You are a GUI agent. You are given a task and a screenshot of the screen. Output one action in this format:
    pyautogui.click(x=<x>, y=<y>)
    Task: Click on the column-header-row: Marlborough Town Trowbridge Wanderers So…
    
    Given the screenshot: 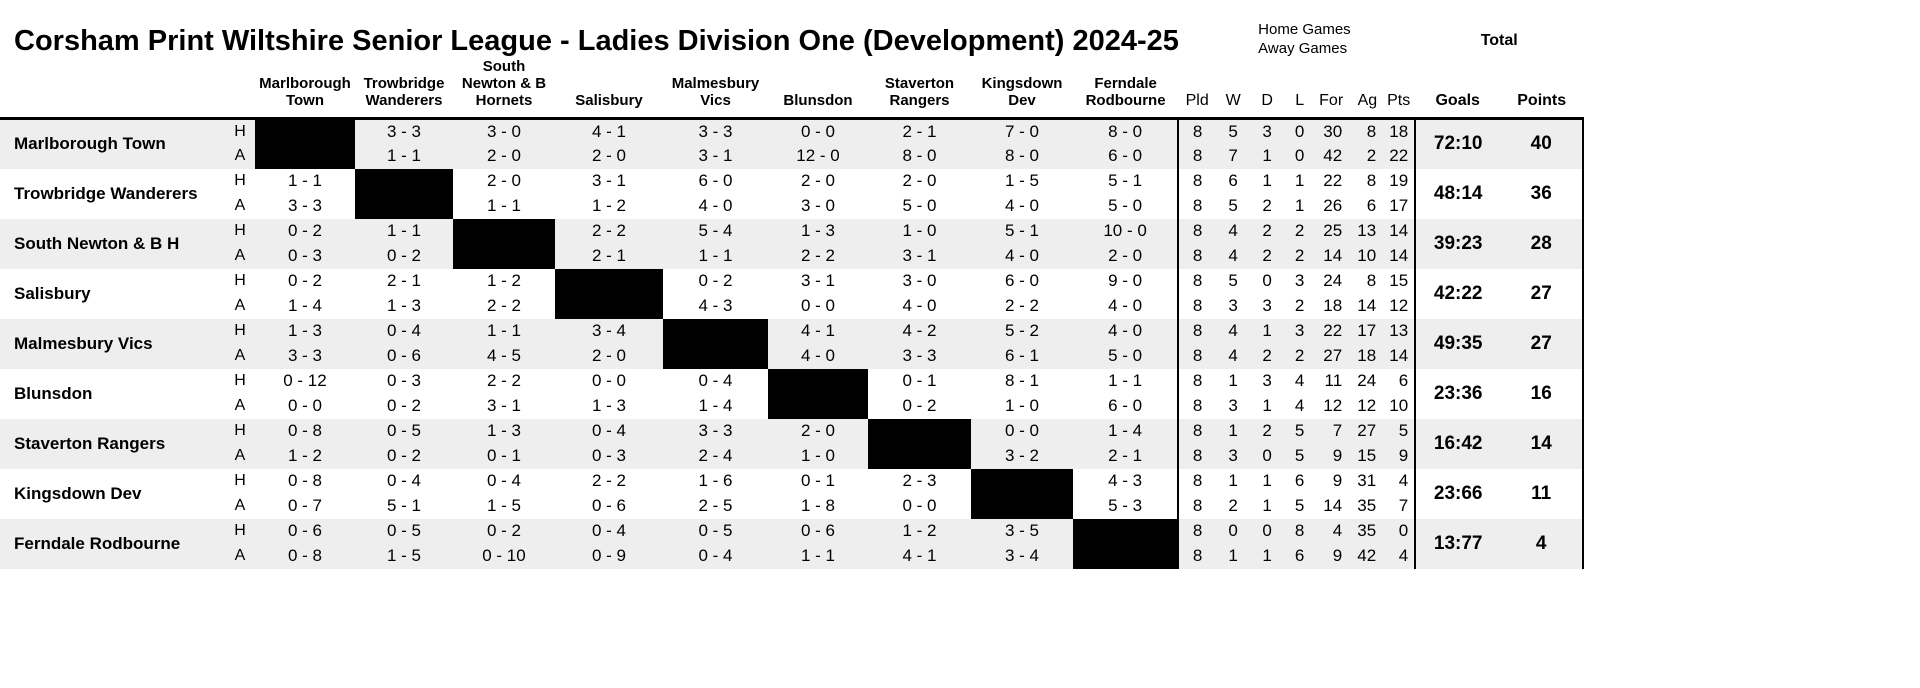 What is the action you would take?
    pyautogui.click(x=792, y=89)
    